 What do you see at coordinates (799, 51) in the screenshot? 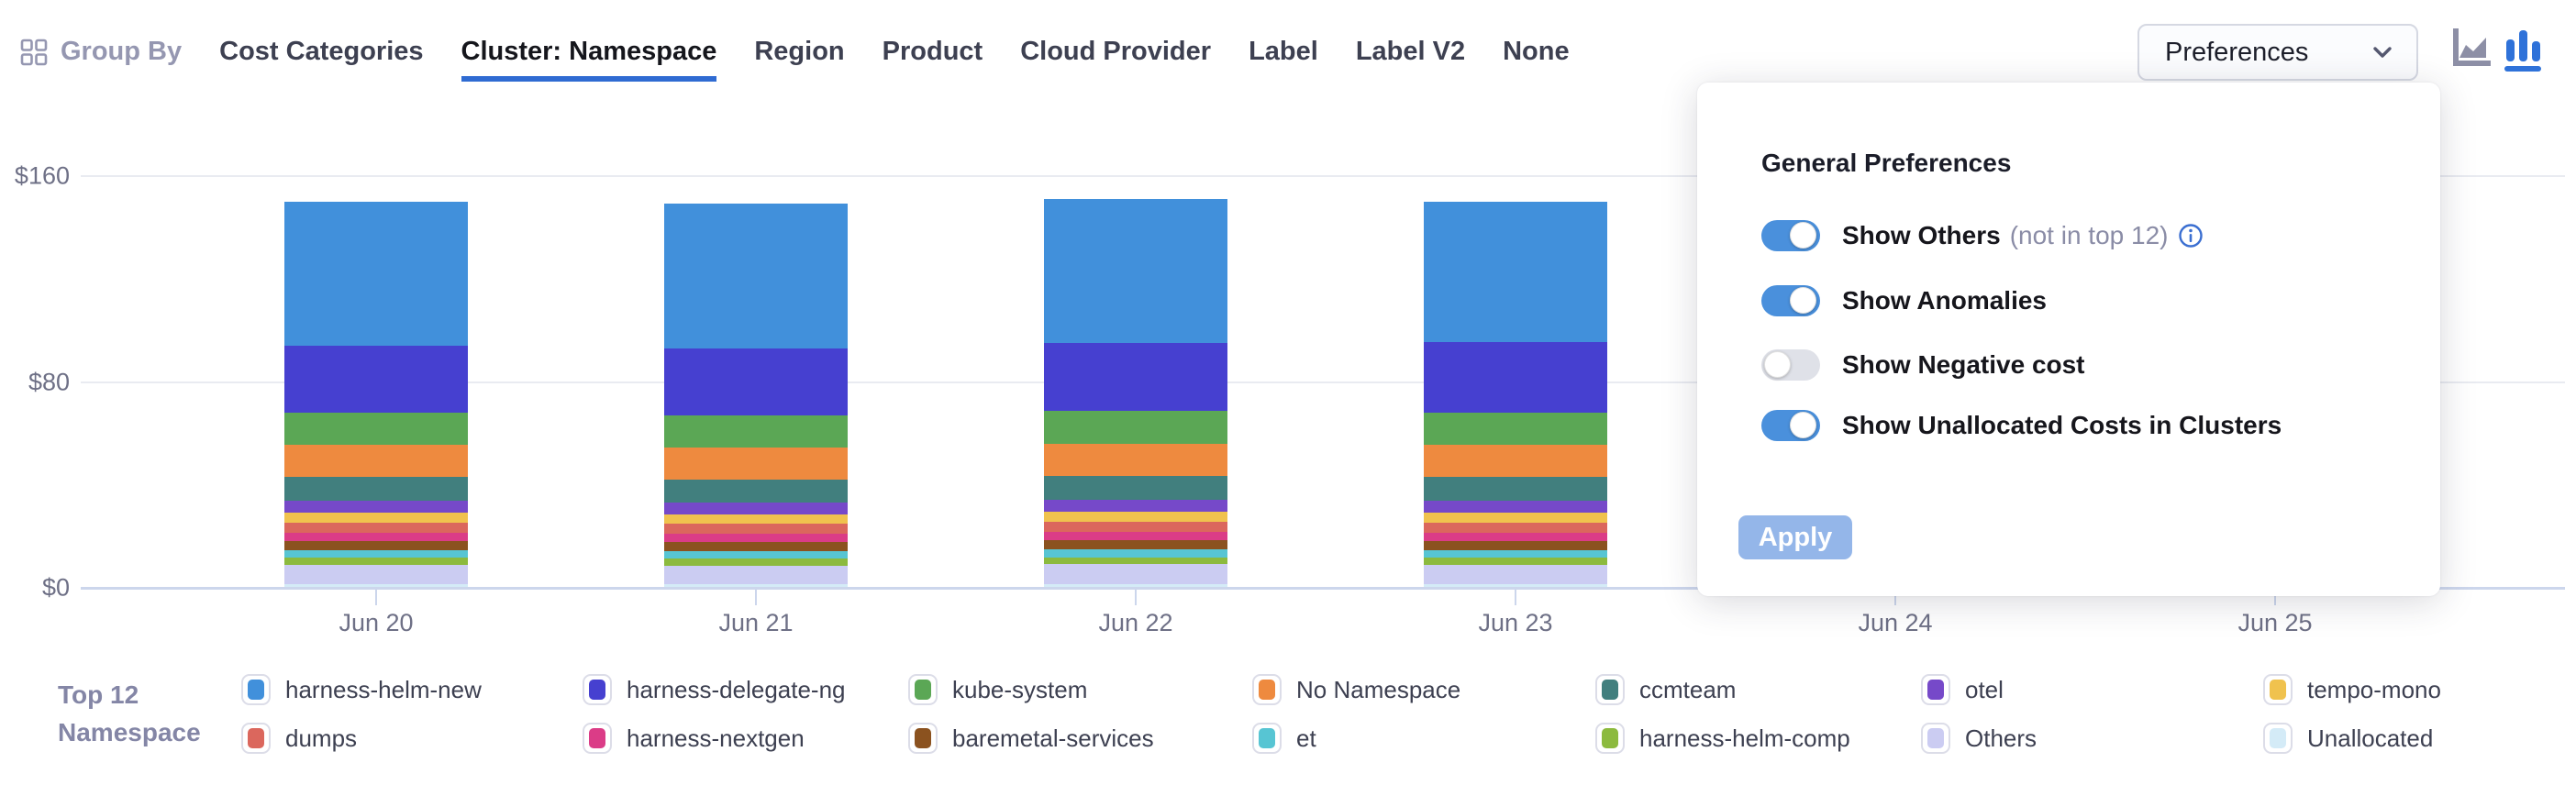
I see `tab-label: Region` at bounding box center [799, 51].